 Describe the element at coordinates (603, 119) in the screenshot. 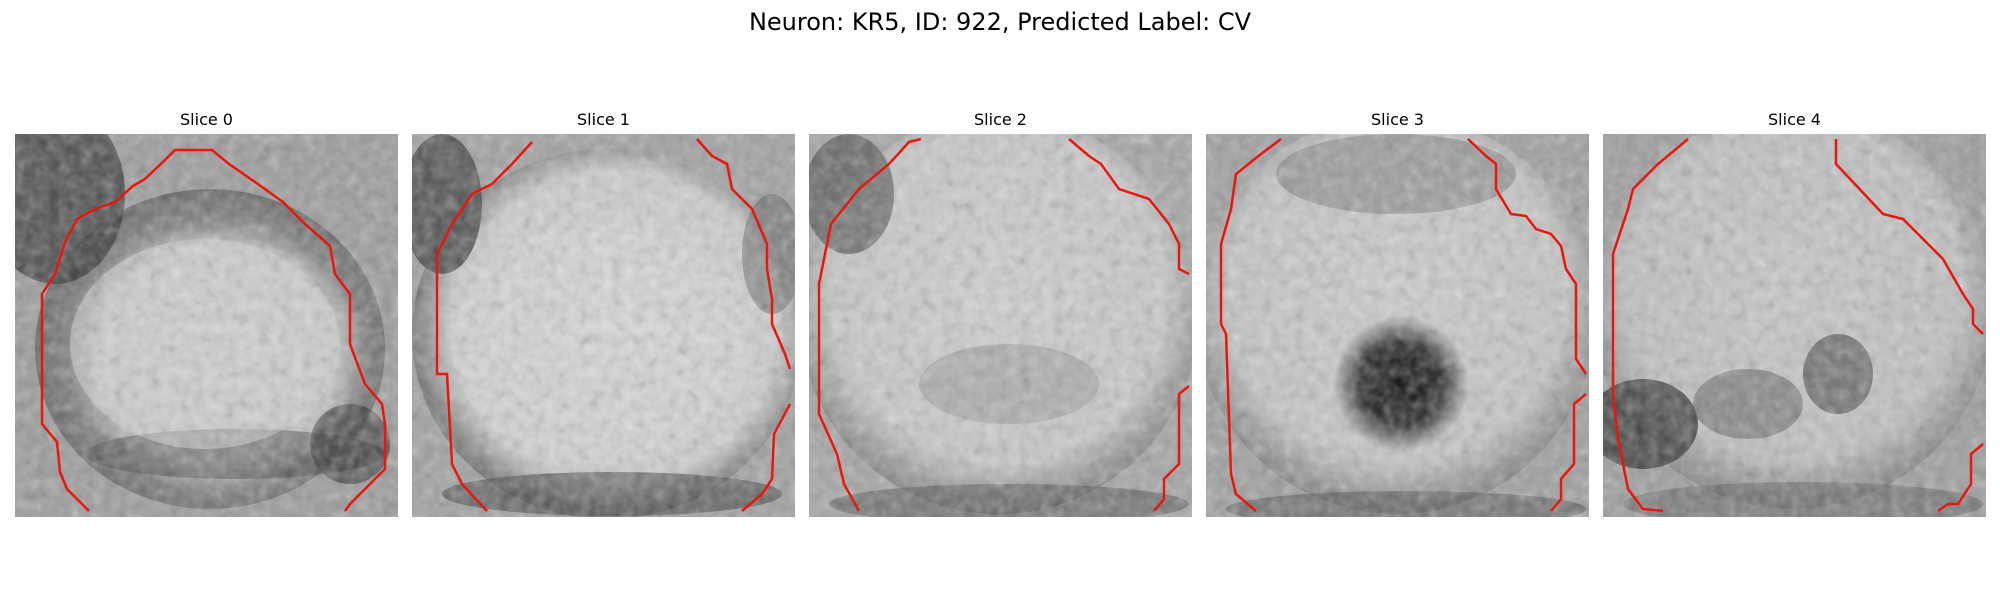

I see `slice-title-1: Slice 1` at that location.